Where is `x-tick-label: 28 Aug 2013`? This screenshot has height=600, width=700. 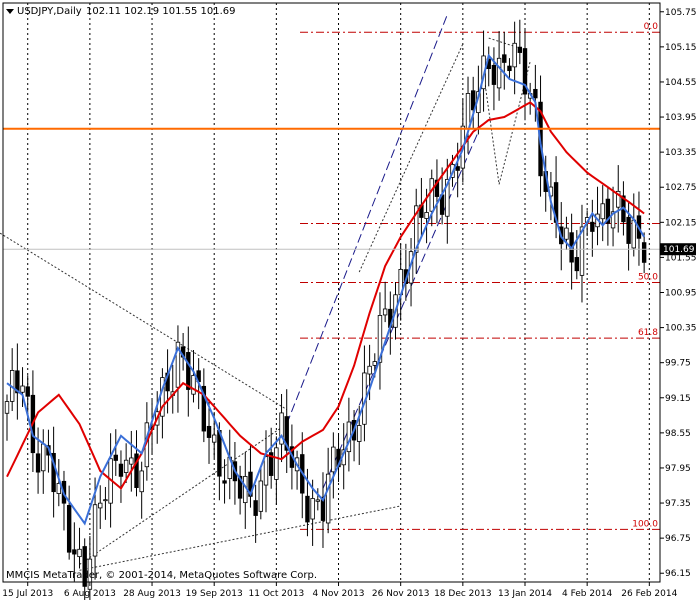 x-tick-label: 28 Aug 2013 is located at coordinates (152, 594).